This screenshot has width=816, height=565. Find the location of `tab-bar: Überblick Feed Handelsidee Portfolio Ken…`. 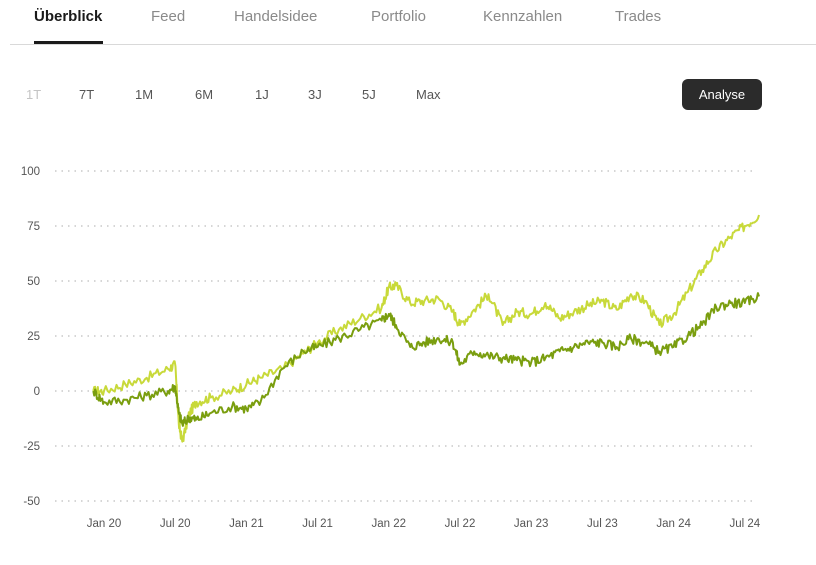

tab-bar: Überblick Feed Handelsidee Portfolio Ken… is located at coordinates (413, 22).